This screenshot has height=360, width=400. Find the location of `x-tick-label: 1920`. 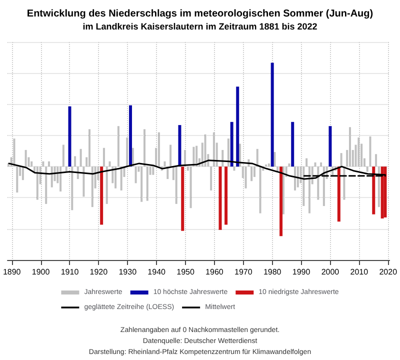

x-tick-label: 1920 is located at coordinates (99, 272).